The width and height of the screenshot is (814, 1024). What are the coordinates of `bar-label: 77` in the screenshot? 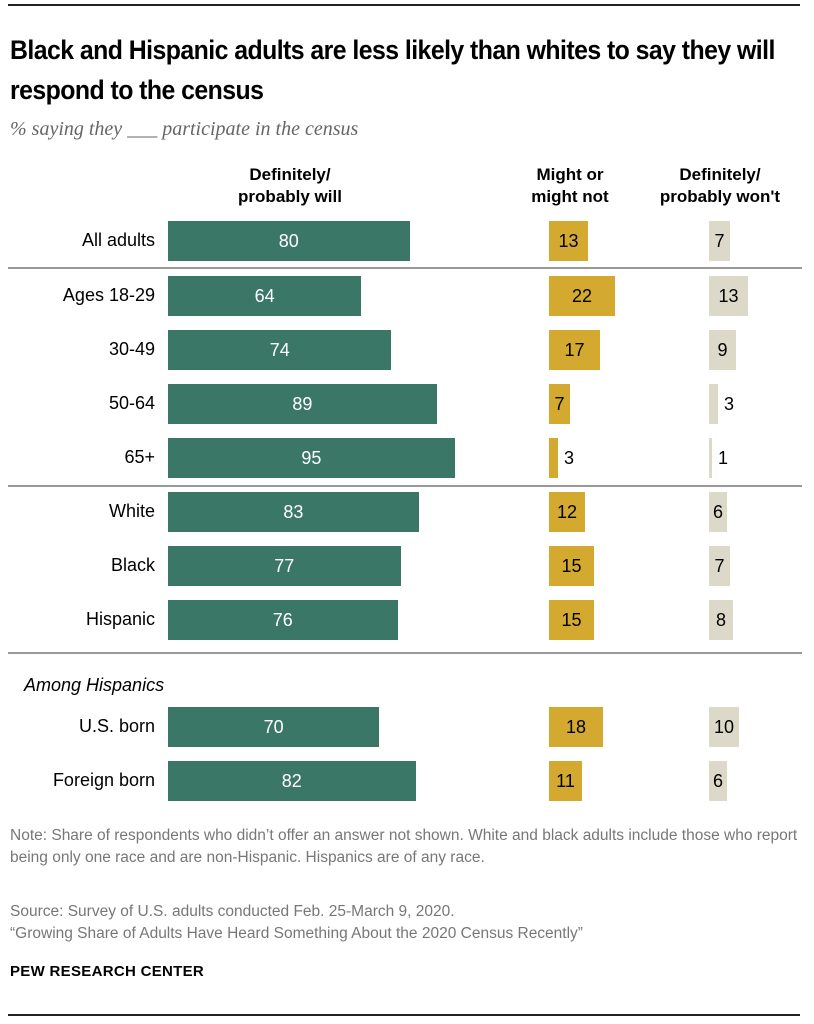 It's located at (284, 566).